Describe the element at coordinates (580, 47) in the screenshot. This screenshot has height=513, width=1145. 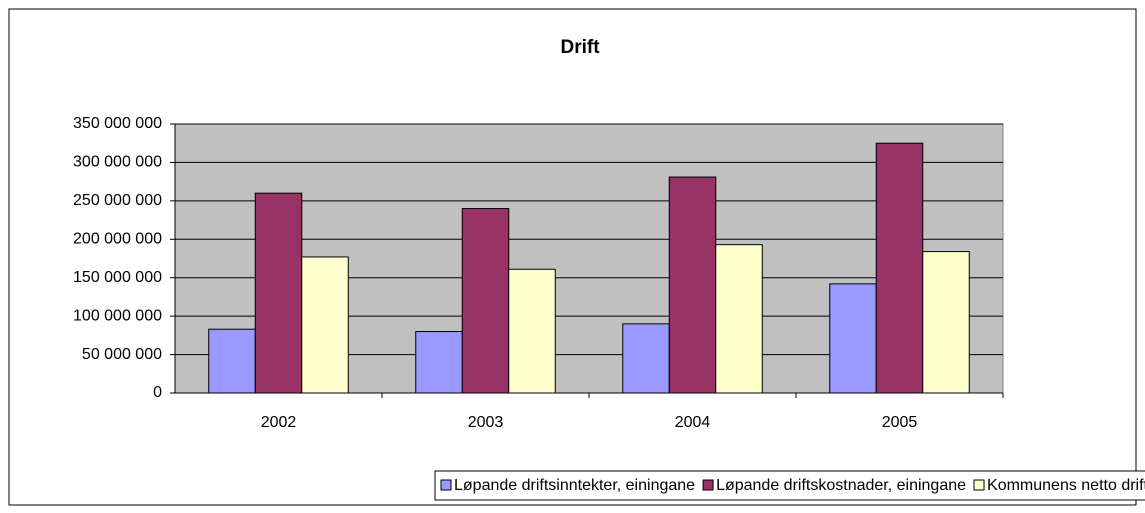
I see `chart-title: Drift` at that location.